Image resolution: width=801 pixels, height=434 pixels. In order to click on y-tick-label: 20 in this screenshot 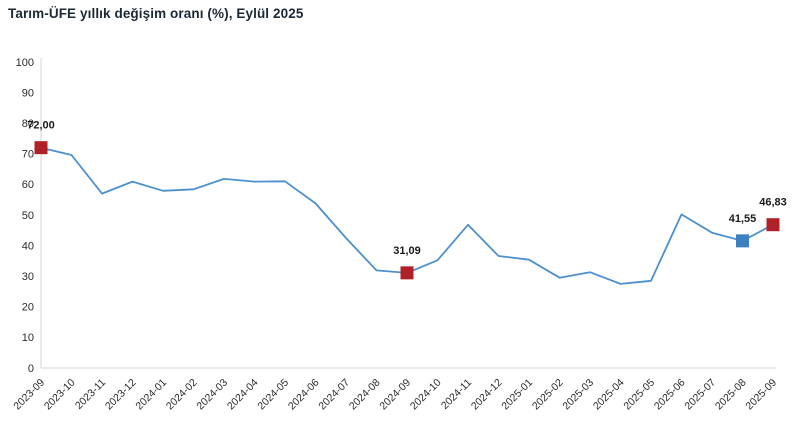, I will do `click(28, 308)`.